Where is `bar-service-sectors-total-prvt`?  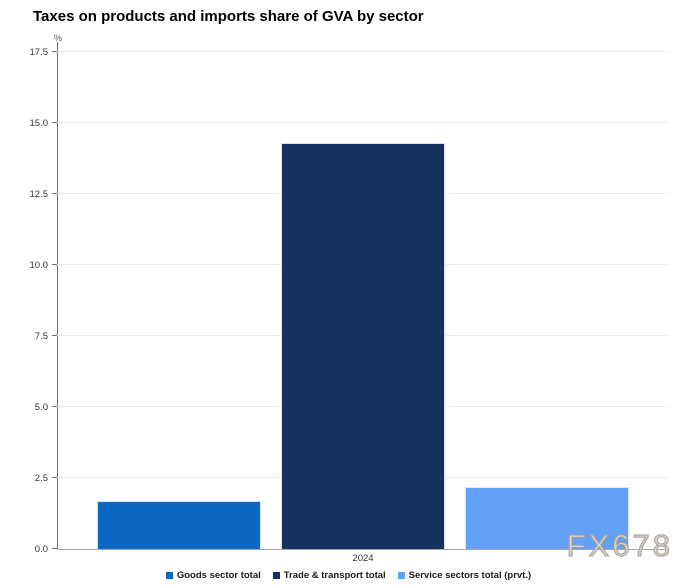
bar-service-sectors-total-prvt is located at coordinates (546, 517).